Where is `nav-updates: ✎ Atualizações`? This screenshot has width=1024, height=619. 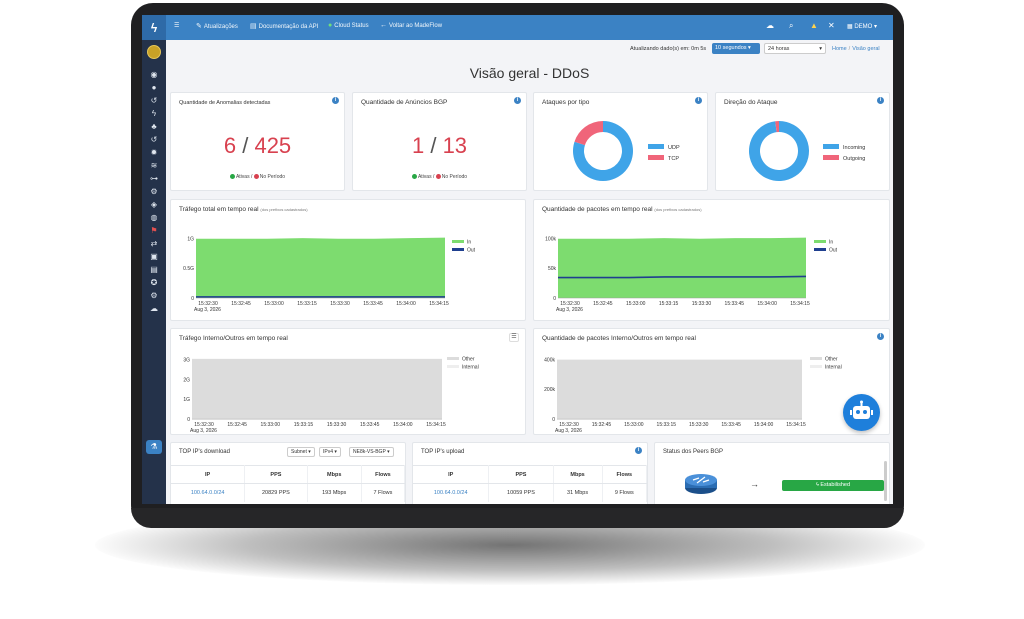
nav-updates: ✎ Atualizações is located at coordinates (217, 26).